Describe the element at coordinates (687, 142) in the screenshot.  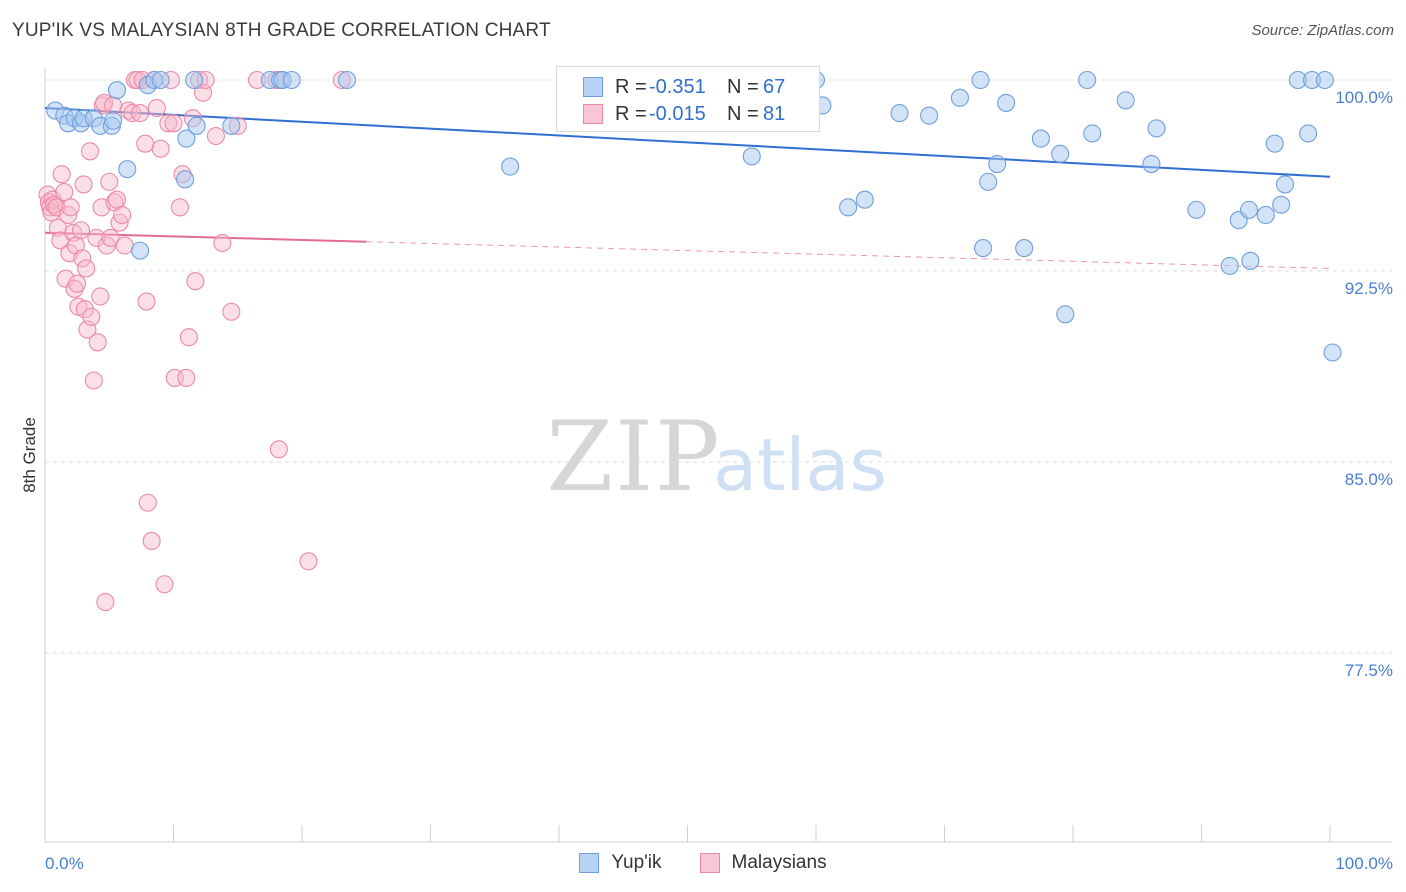
I see `yupik-trend-line` at that location.